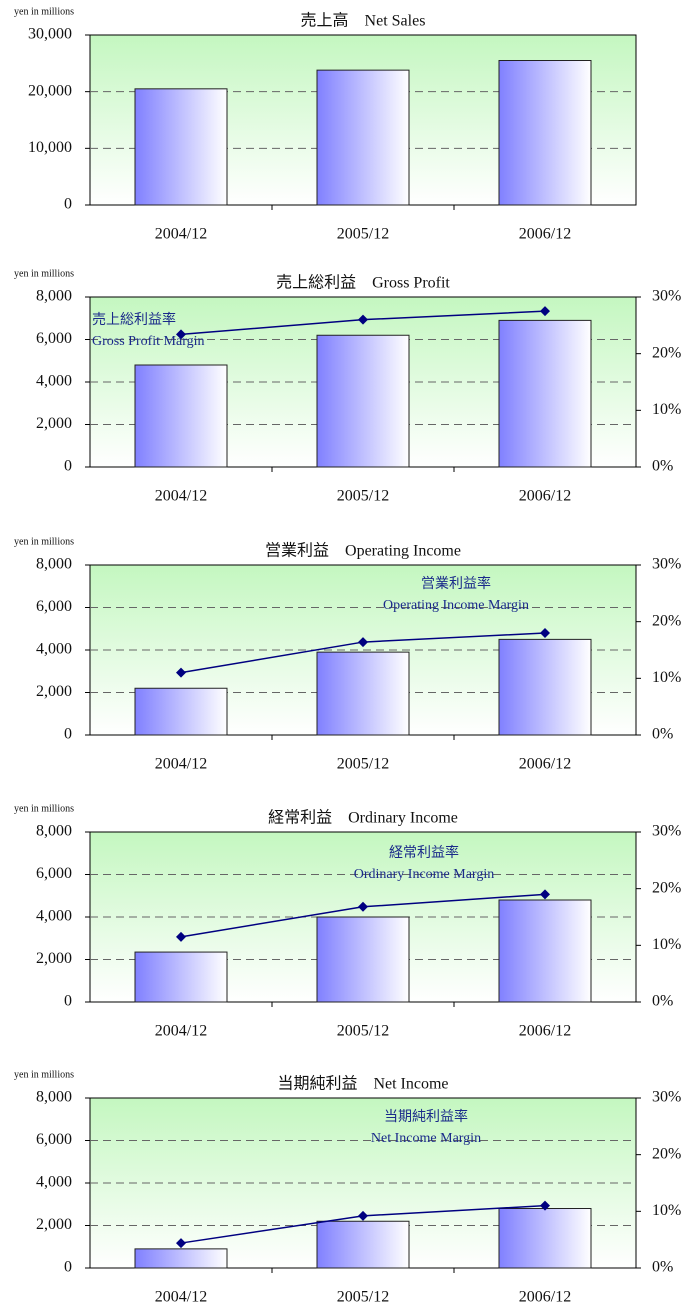 This screenshot has width=698, height=1304. I want to click on chart-title: 売上高 Net Sales, so click(363, 21).